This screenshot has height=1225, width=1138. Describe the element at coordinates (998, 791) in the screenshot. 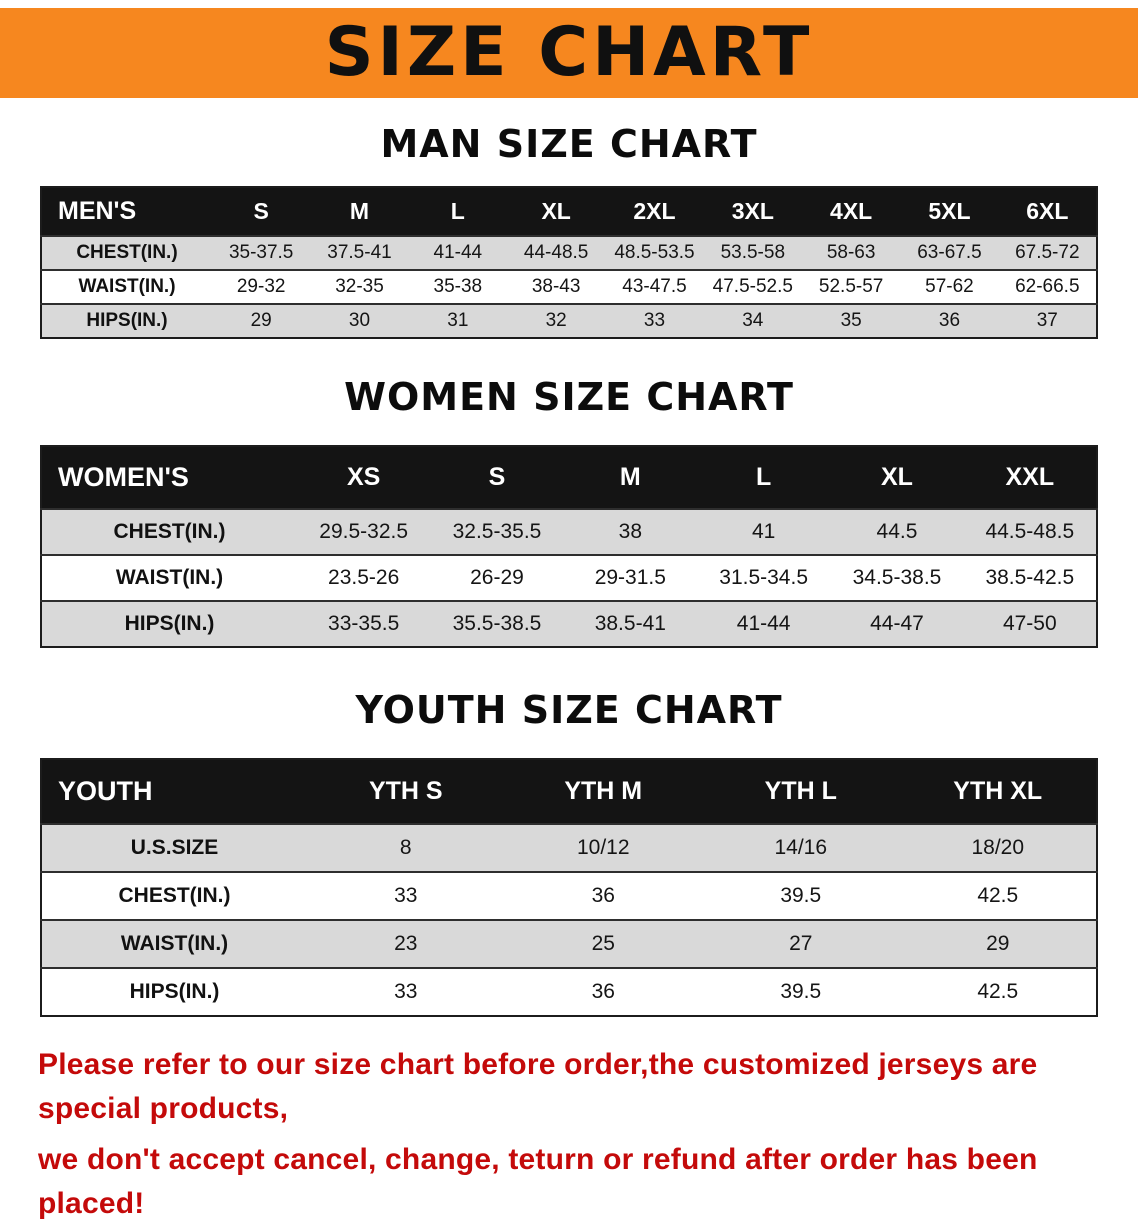

I see `size-column-header: YTH XL` at that location.